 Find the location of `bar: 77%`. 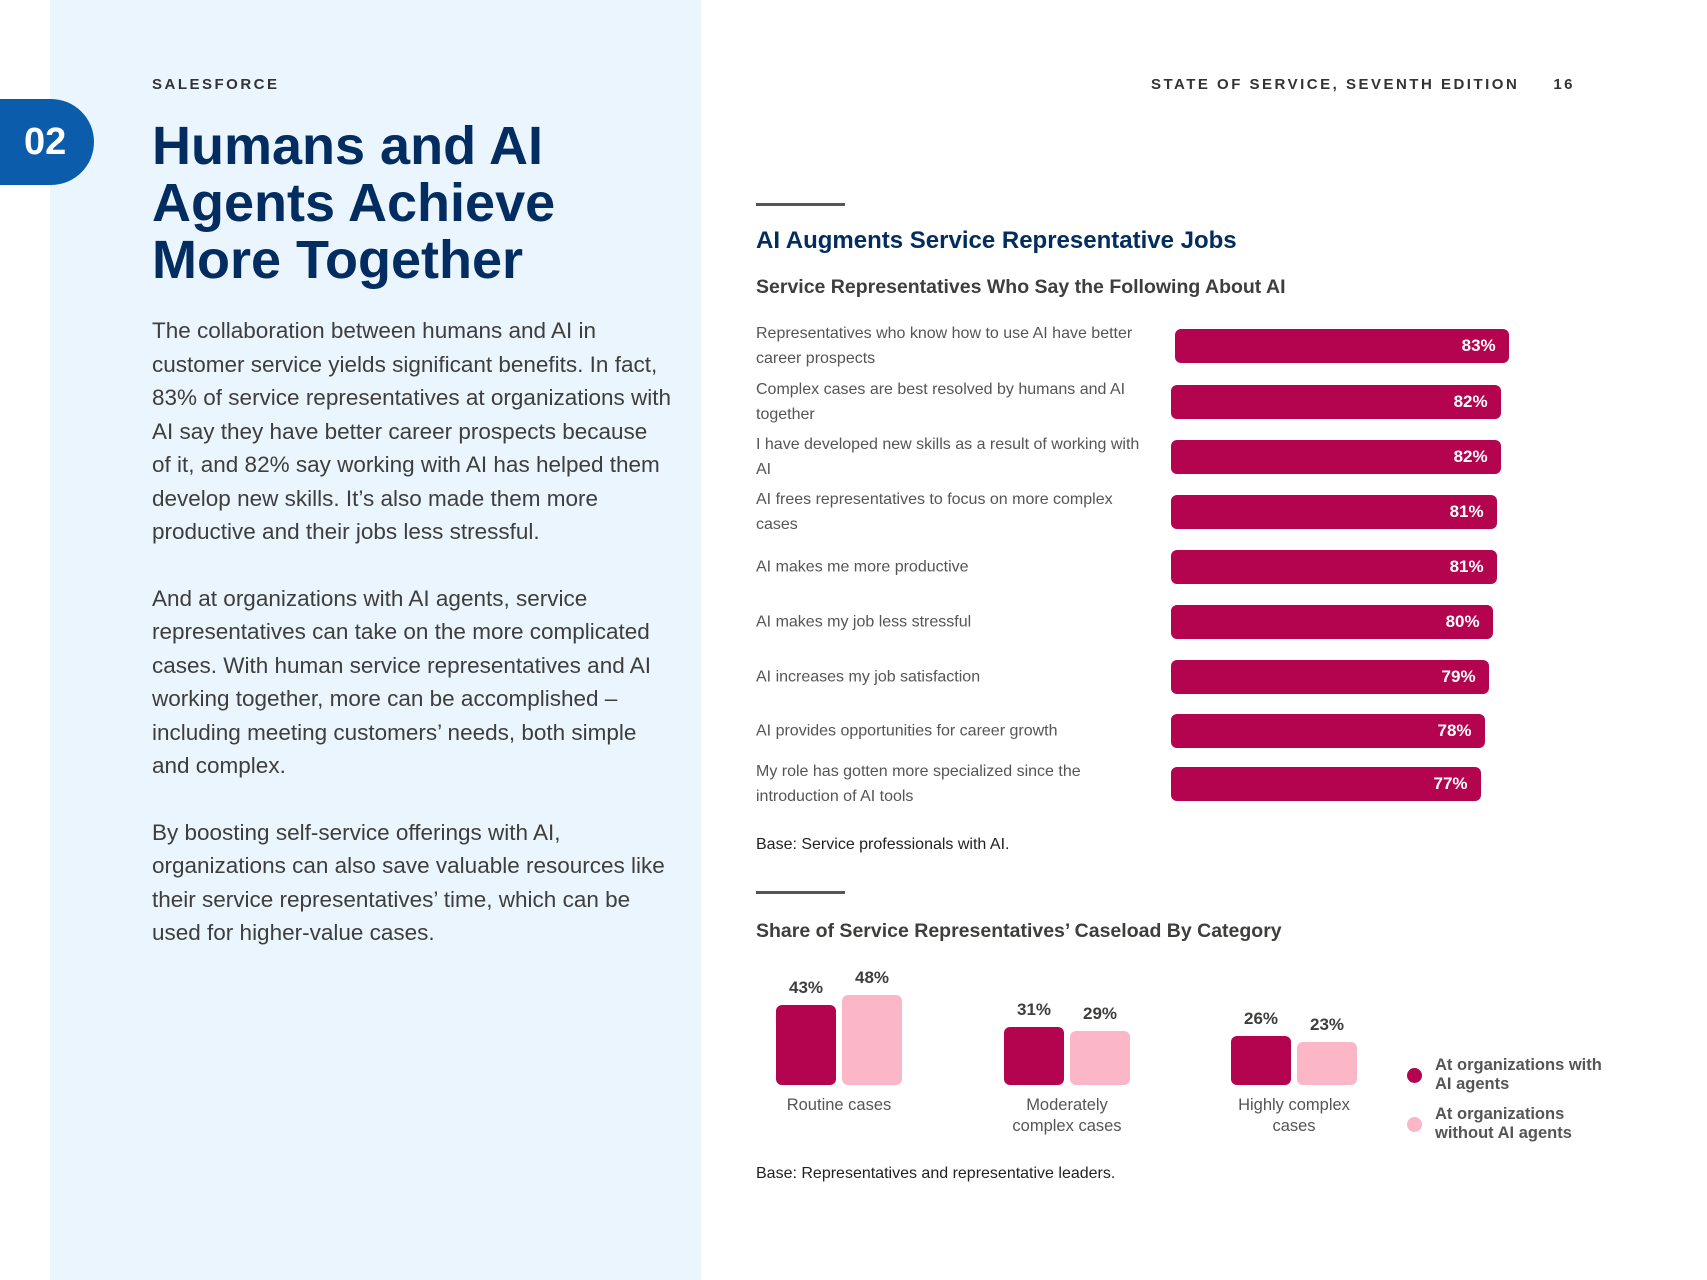

bar: 77% is located at coordinates (1326, 784).